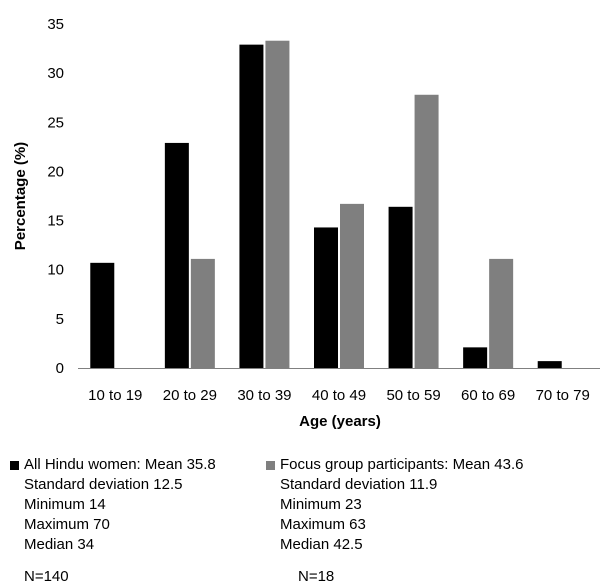 This screenshot has height=585, width=603. What do you see at coordinates (402, 464) in the screenshot?
I see `legend-label-focus-group: Focus group participants: Mean 43.6` at bounding box center [402, 464].